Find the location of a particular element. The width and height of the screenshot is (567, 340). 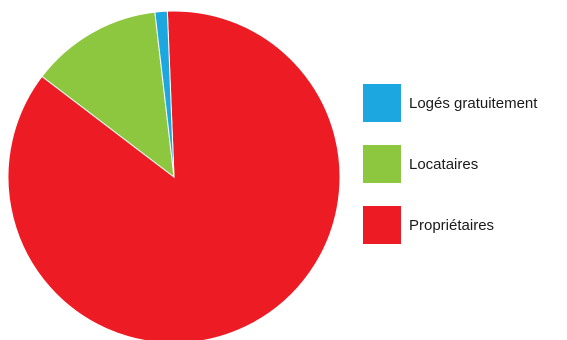

legend-swatch-loges-gratuitement is located at coordinates (382, 103).